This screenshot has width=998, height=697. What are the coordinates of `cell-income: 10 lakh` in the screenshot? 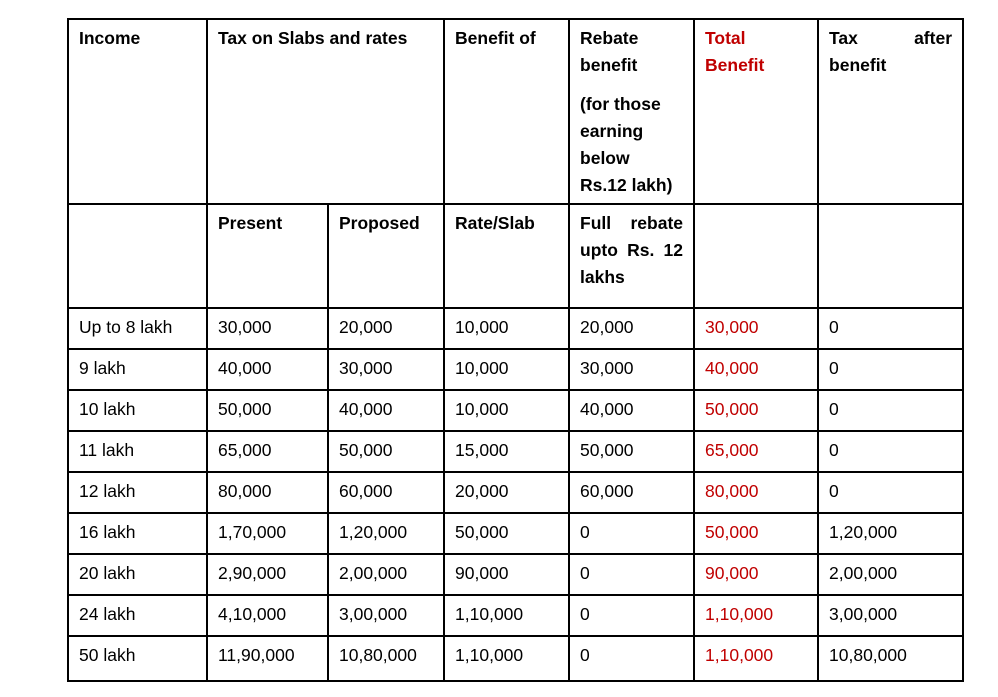 It's located at (137, 410).